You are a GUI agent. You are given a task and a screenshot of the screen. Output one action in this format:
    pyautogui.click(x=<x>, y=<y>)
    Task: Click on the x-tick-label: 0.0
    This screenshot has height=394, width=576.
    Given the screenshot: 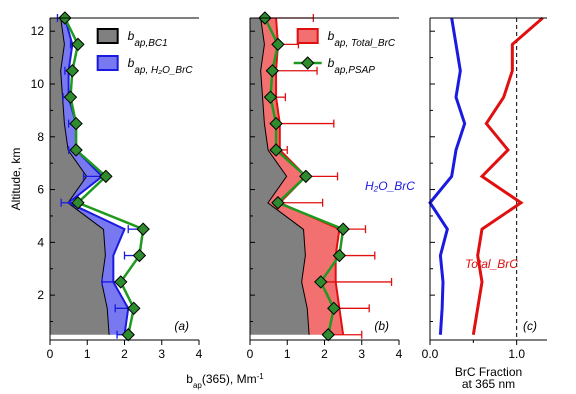 What is the action you would take?
    pyautogui.click(x=430, y=354)
    